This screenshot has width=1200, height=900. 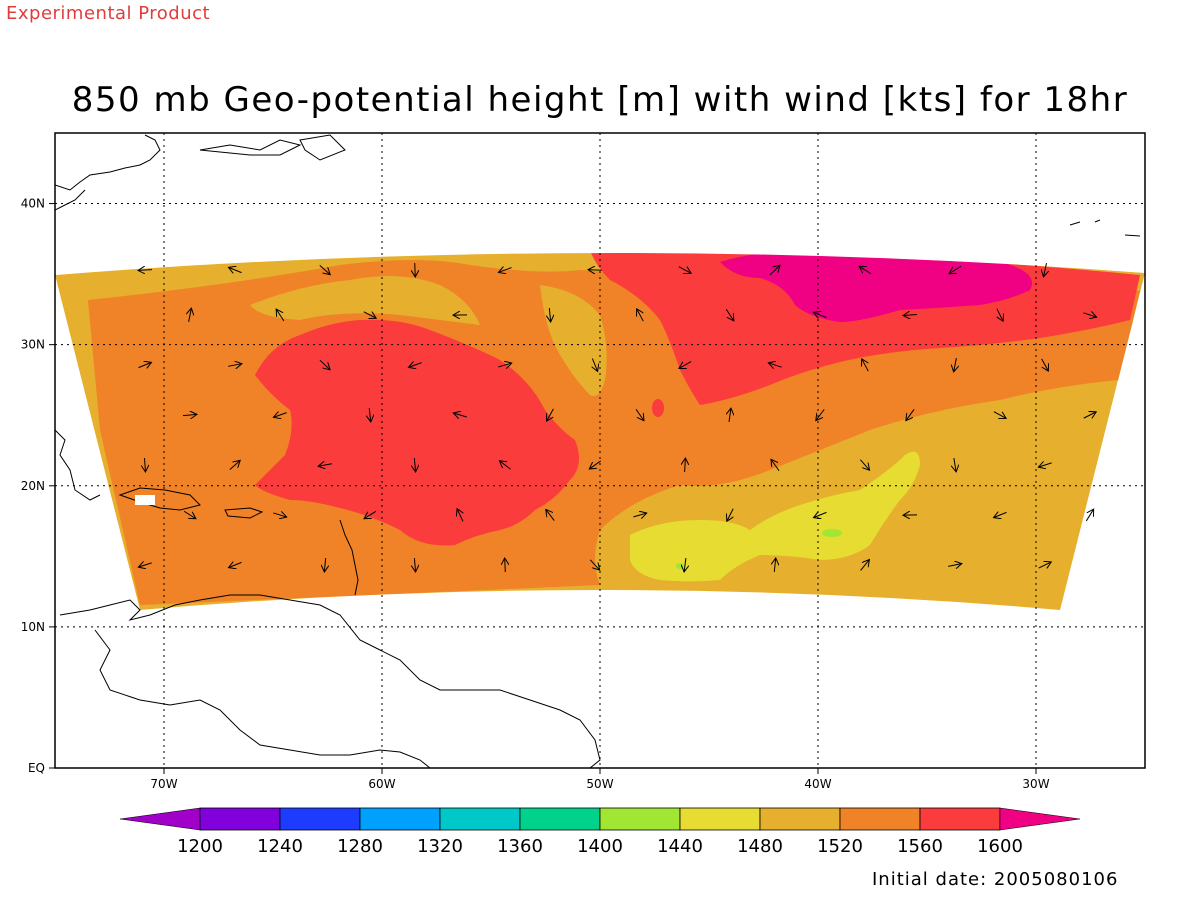 I want to click on shading-1520-strip, so click(x=573, y=340).